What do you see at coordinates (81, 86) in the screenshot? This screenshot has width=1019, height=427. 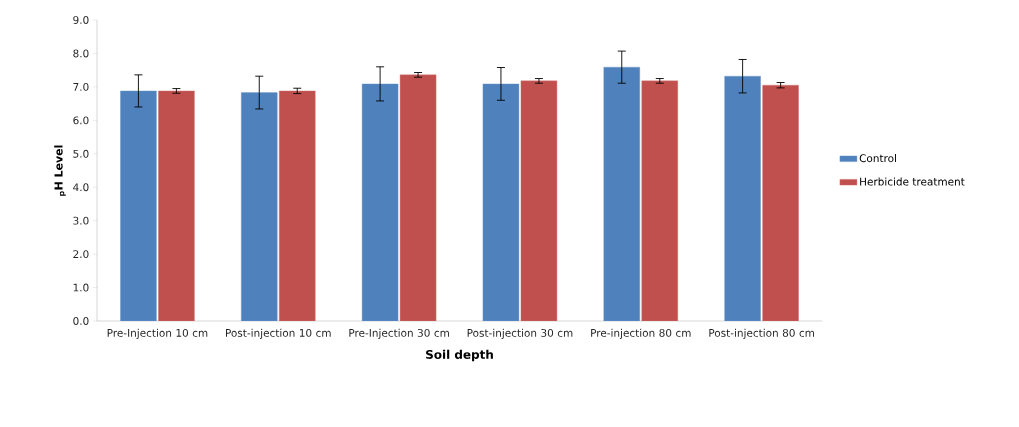 I see `y-tick-label: 7.0` at bounding box center [81, 86].